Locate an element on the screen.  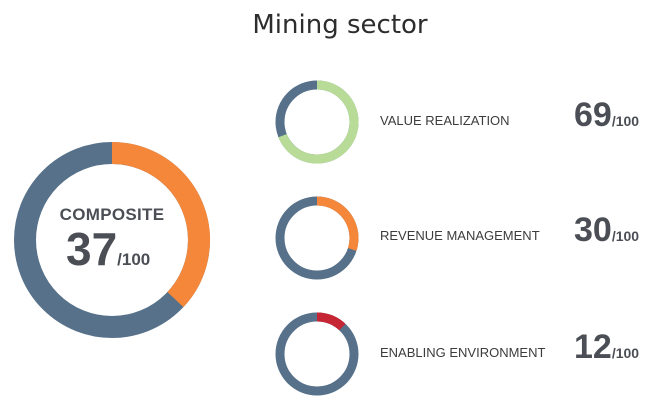
composite-value: 37 is located at coordinates (92, 249).